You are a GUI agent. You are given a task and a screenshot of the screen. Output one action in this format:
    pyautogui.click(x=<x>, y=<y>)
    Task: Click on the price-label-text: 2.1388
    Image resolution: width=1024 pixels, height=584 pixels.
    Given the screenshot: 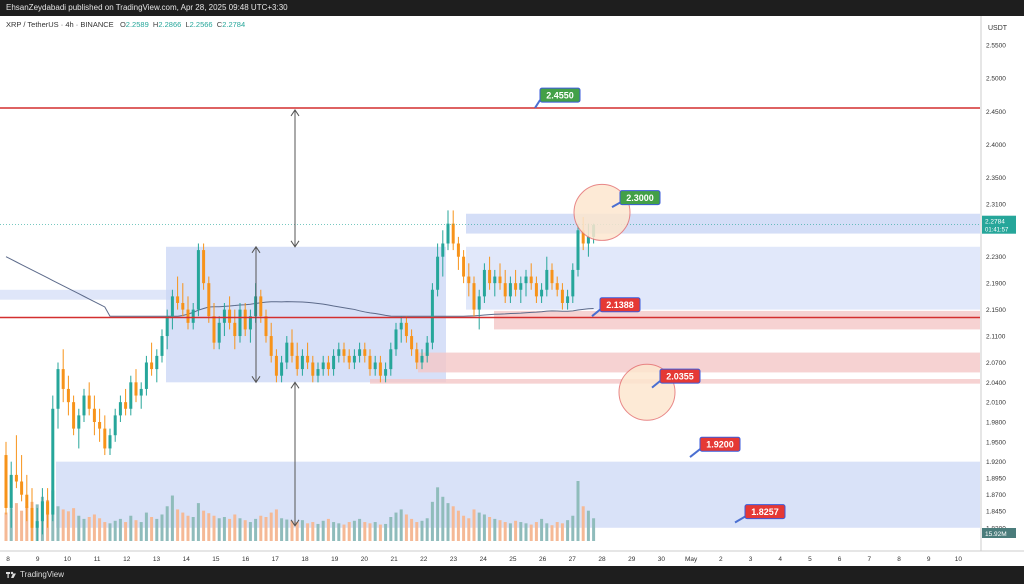 What is the action you would take?
    pyautogui.click(x=620, y=305)
    